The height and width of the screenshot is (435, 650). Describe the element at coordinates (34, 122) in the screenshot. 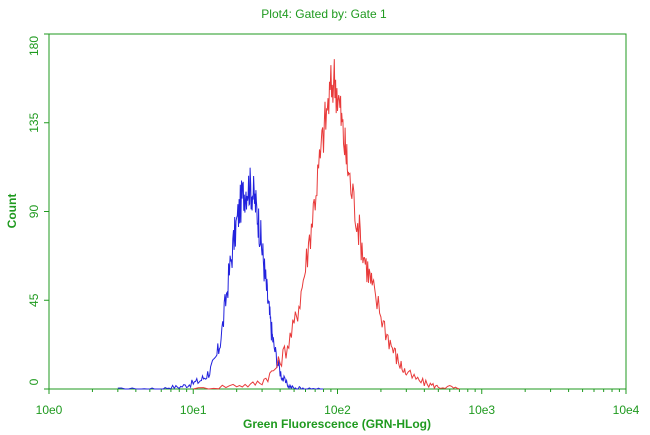

I see `y-tick-label: 135` at that location.